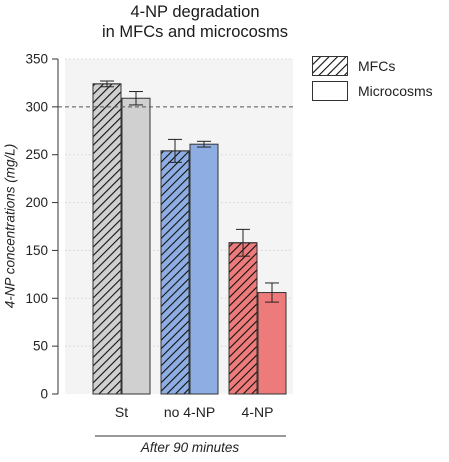  I want to click on x-tick-label: St, so click(121, 412).